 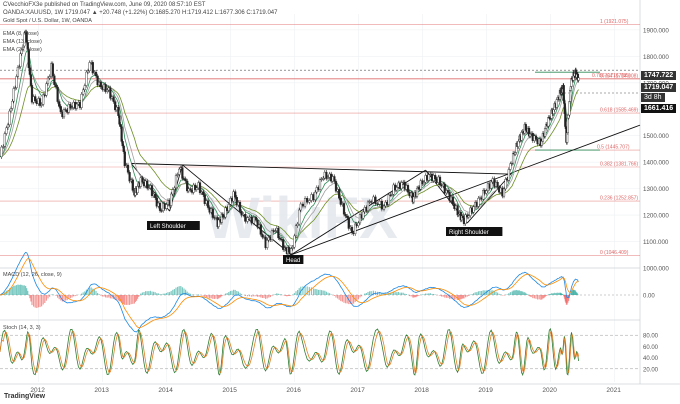 What do you see at coordinates (485, 390) in the screenshot?
I see `x-tick-label: 2019` at bounding box center [485, 390].